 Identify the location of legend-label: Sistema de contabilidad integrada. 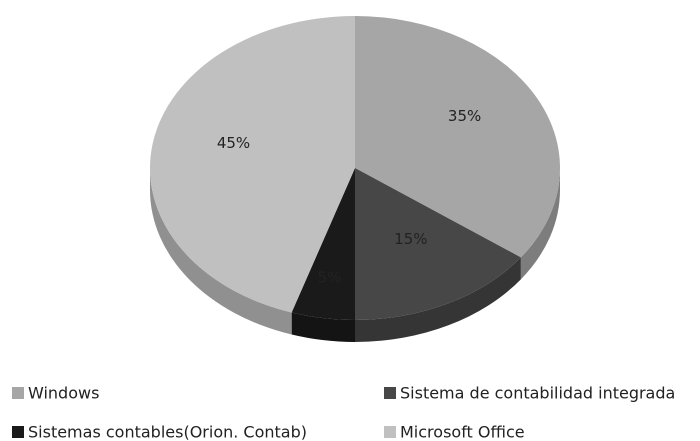
(537, 393).